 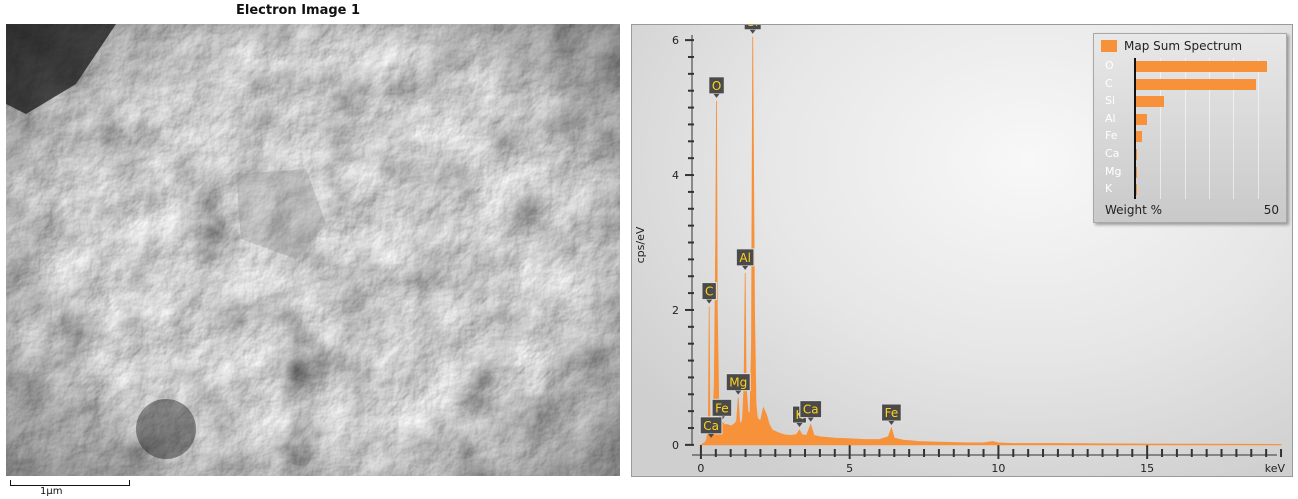 I want to click on legend-bar-plot, so click(x=1208, y=128).